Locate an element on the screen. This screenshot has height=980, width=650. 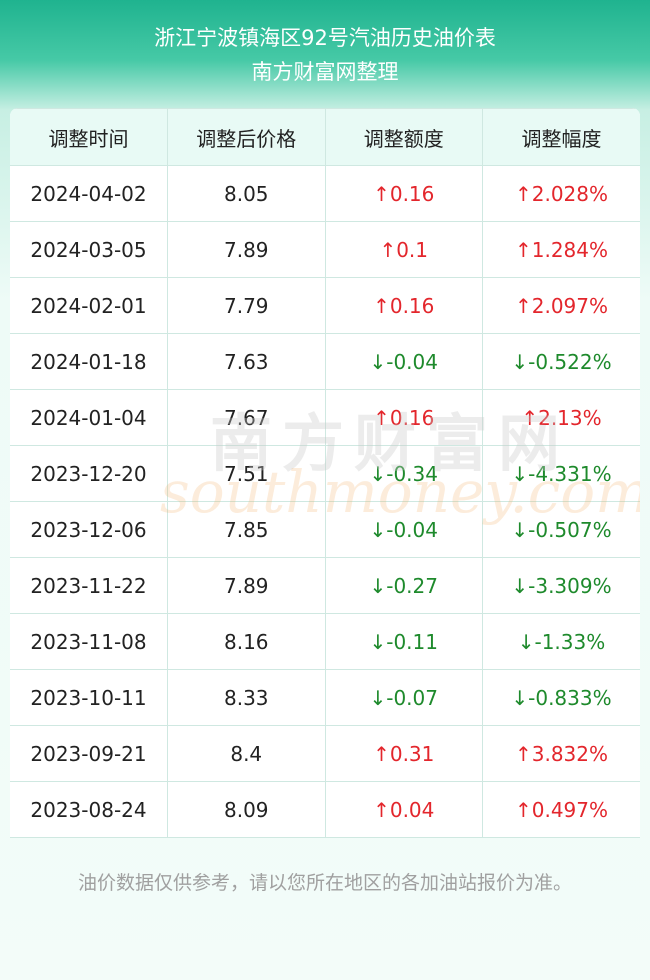
table-cell: ↓-0.507% is located at coordinates (561, 529).